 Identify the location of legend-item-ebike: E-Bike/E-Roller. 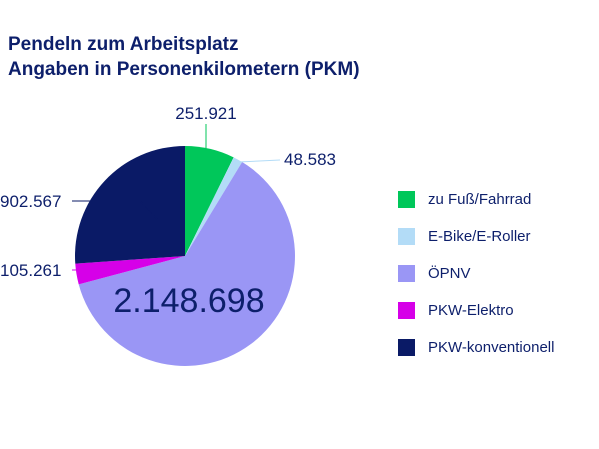
(476, 236).